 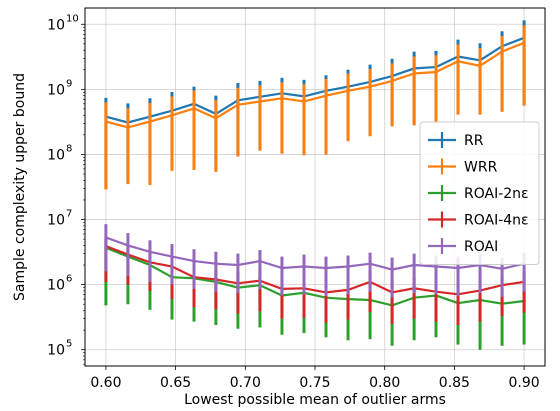 I want to click on legend-item: ROAI-2nε, so click(x=478, y=193).